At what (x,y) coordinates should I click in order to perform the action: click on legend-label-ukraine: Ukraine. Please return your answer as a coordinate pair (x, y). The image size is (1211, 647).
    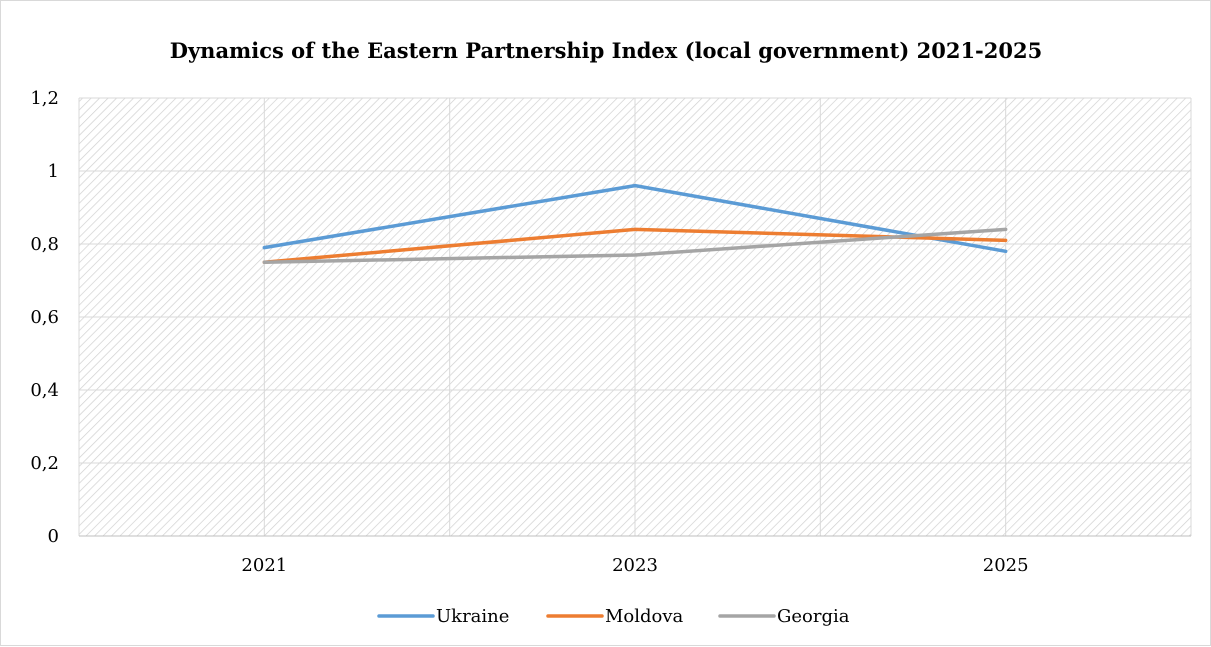
    Looking at the image, I should click on (472, 616).